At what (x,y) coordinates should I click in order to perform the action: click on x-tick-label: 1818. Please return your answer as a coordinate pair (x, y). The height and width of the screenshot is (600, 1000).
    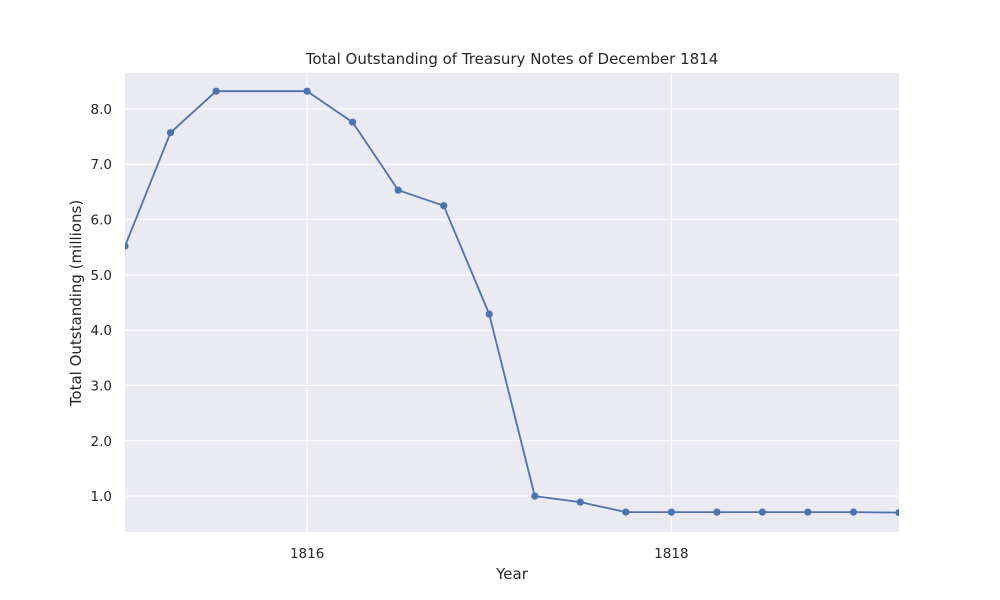
    Looking at the image, I should click on (671, 554).